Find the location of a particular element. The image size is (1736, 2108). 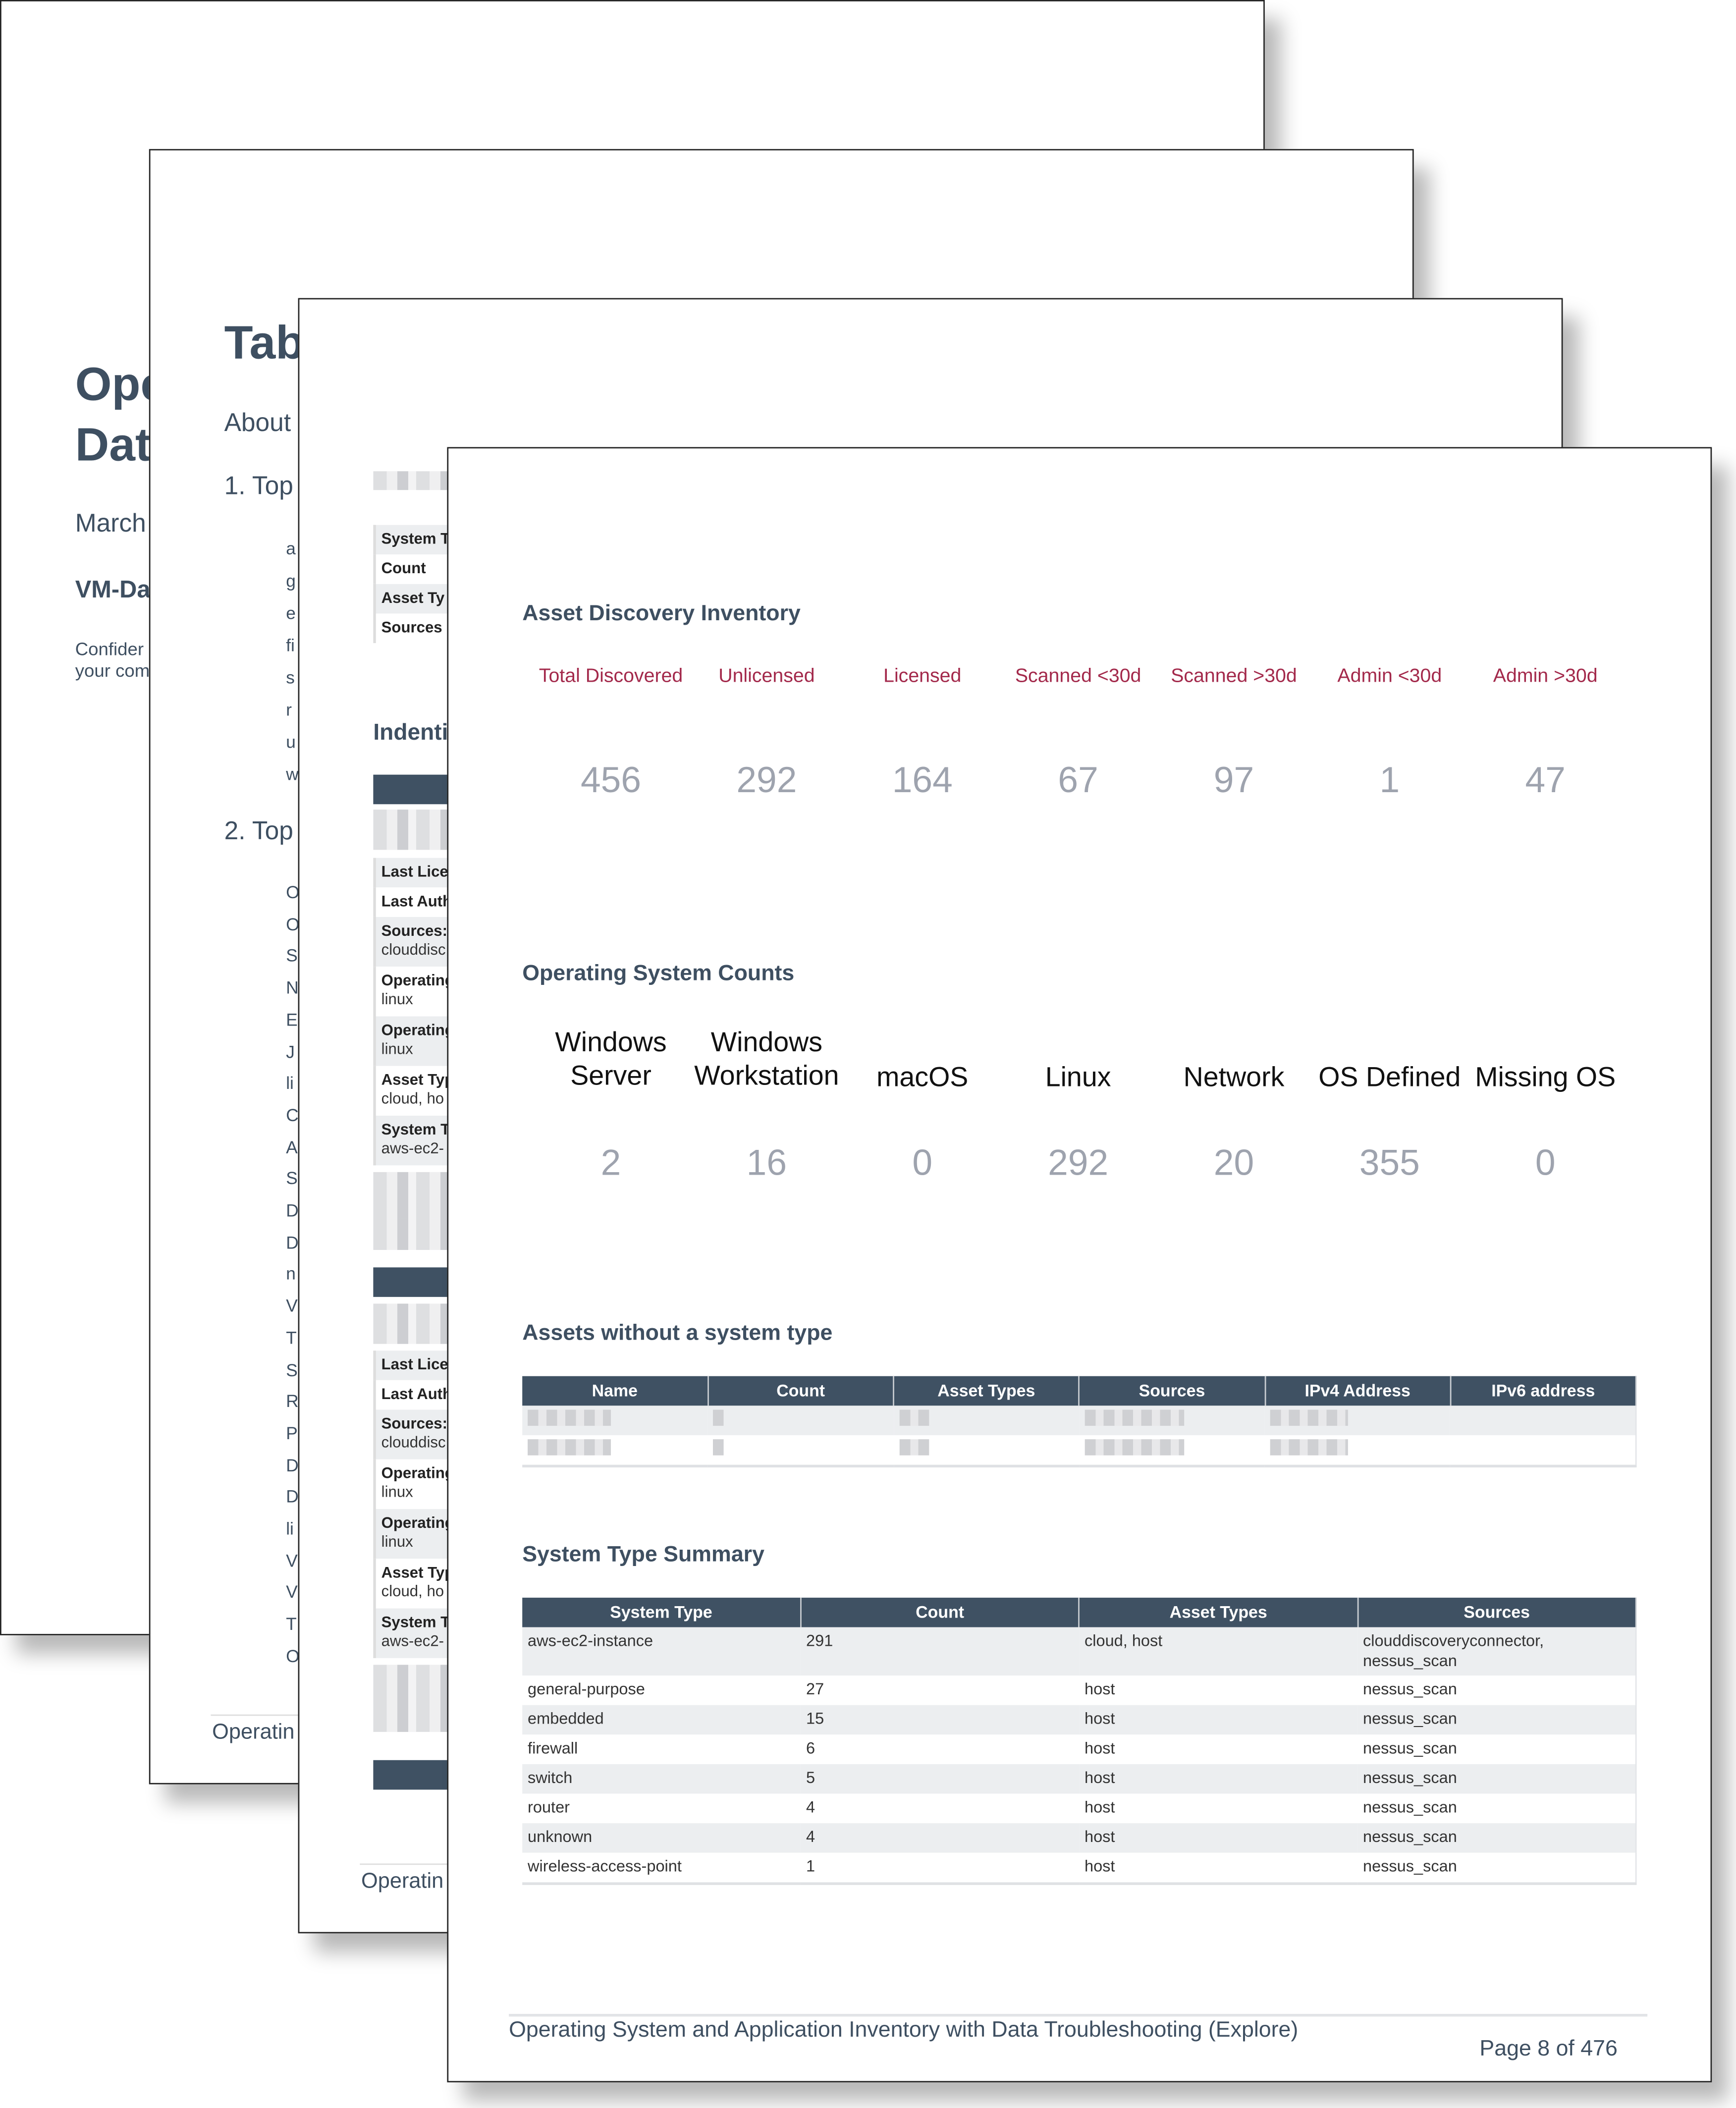

toc-entry: s is located at coordinates (290, 677).